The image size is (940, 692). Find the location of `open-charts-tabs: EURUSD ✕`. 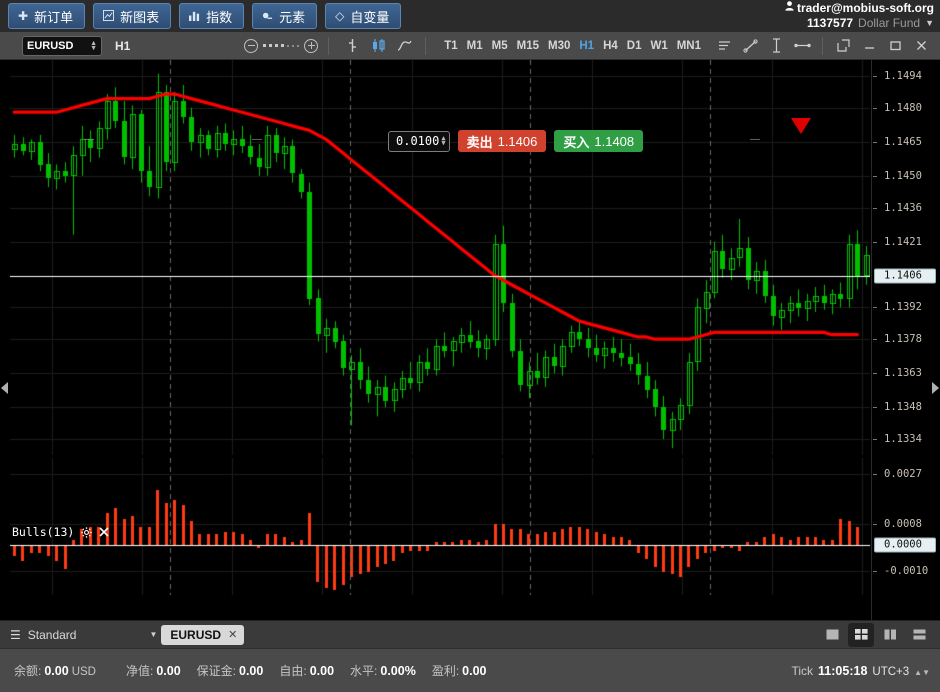

open-charts-tabs: EURUSD ✕ is located at coordinates (203, 635).